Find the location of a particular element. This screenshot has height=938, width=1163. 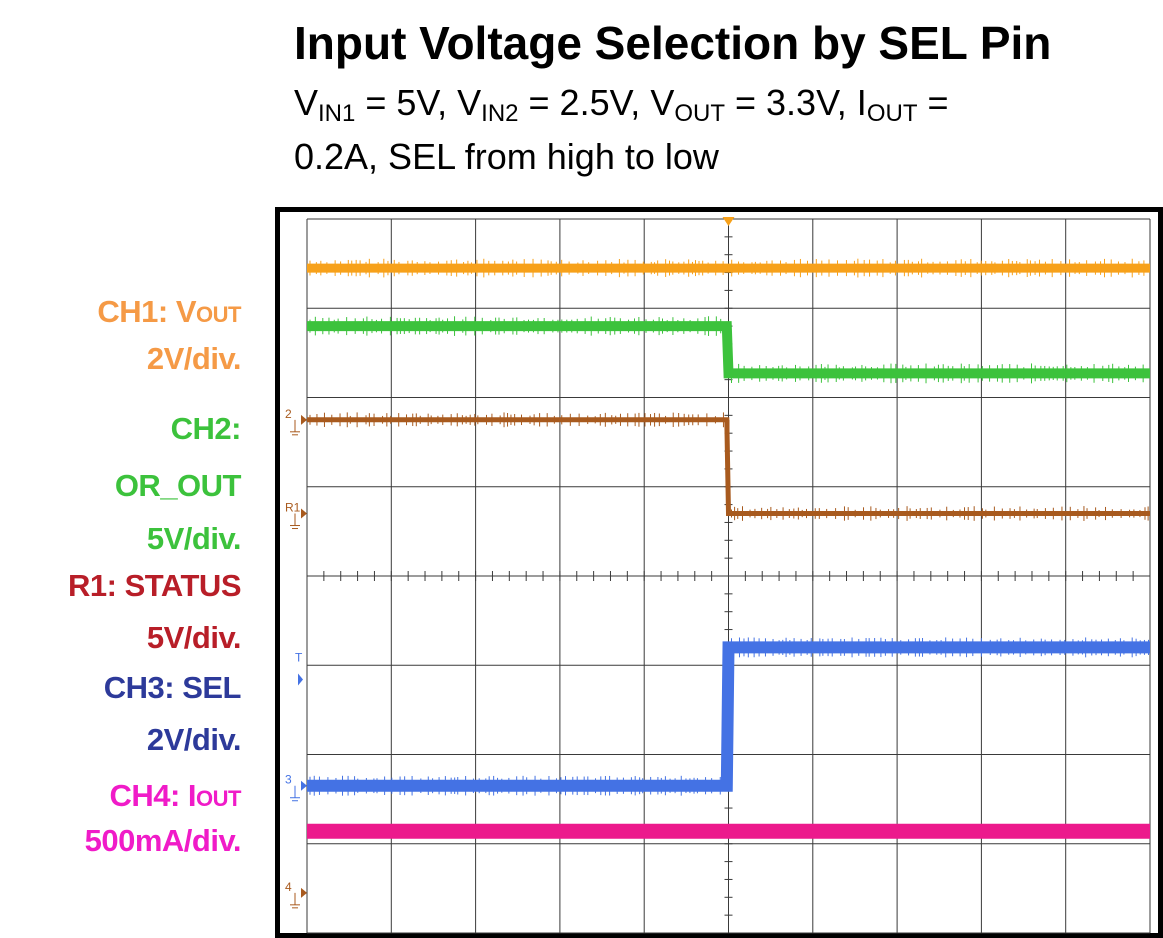

ch4-scale: 500mA/div. is located at coordinates (163, 840).